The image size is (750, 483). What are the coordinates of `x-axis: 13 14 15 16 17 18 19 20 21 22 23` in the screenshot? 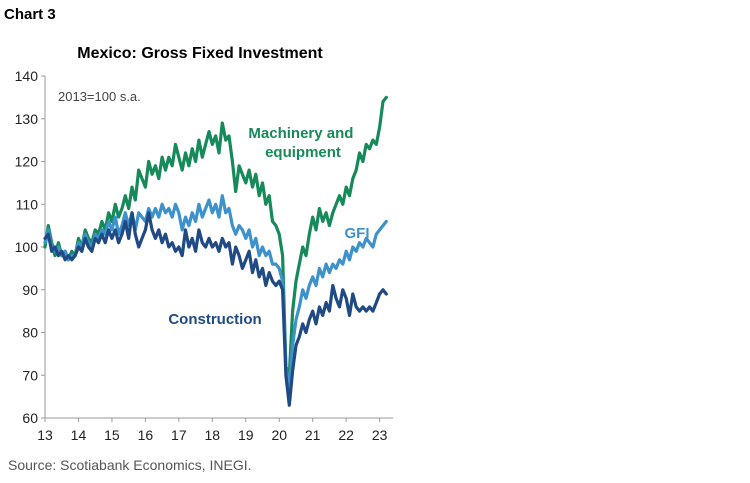 It's located at (215, 430).